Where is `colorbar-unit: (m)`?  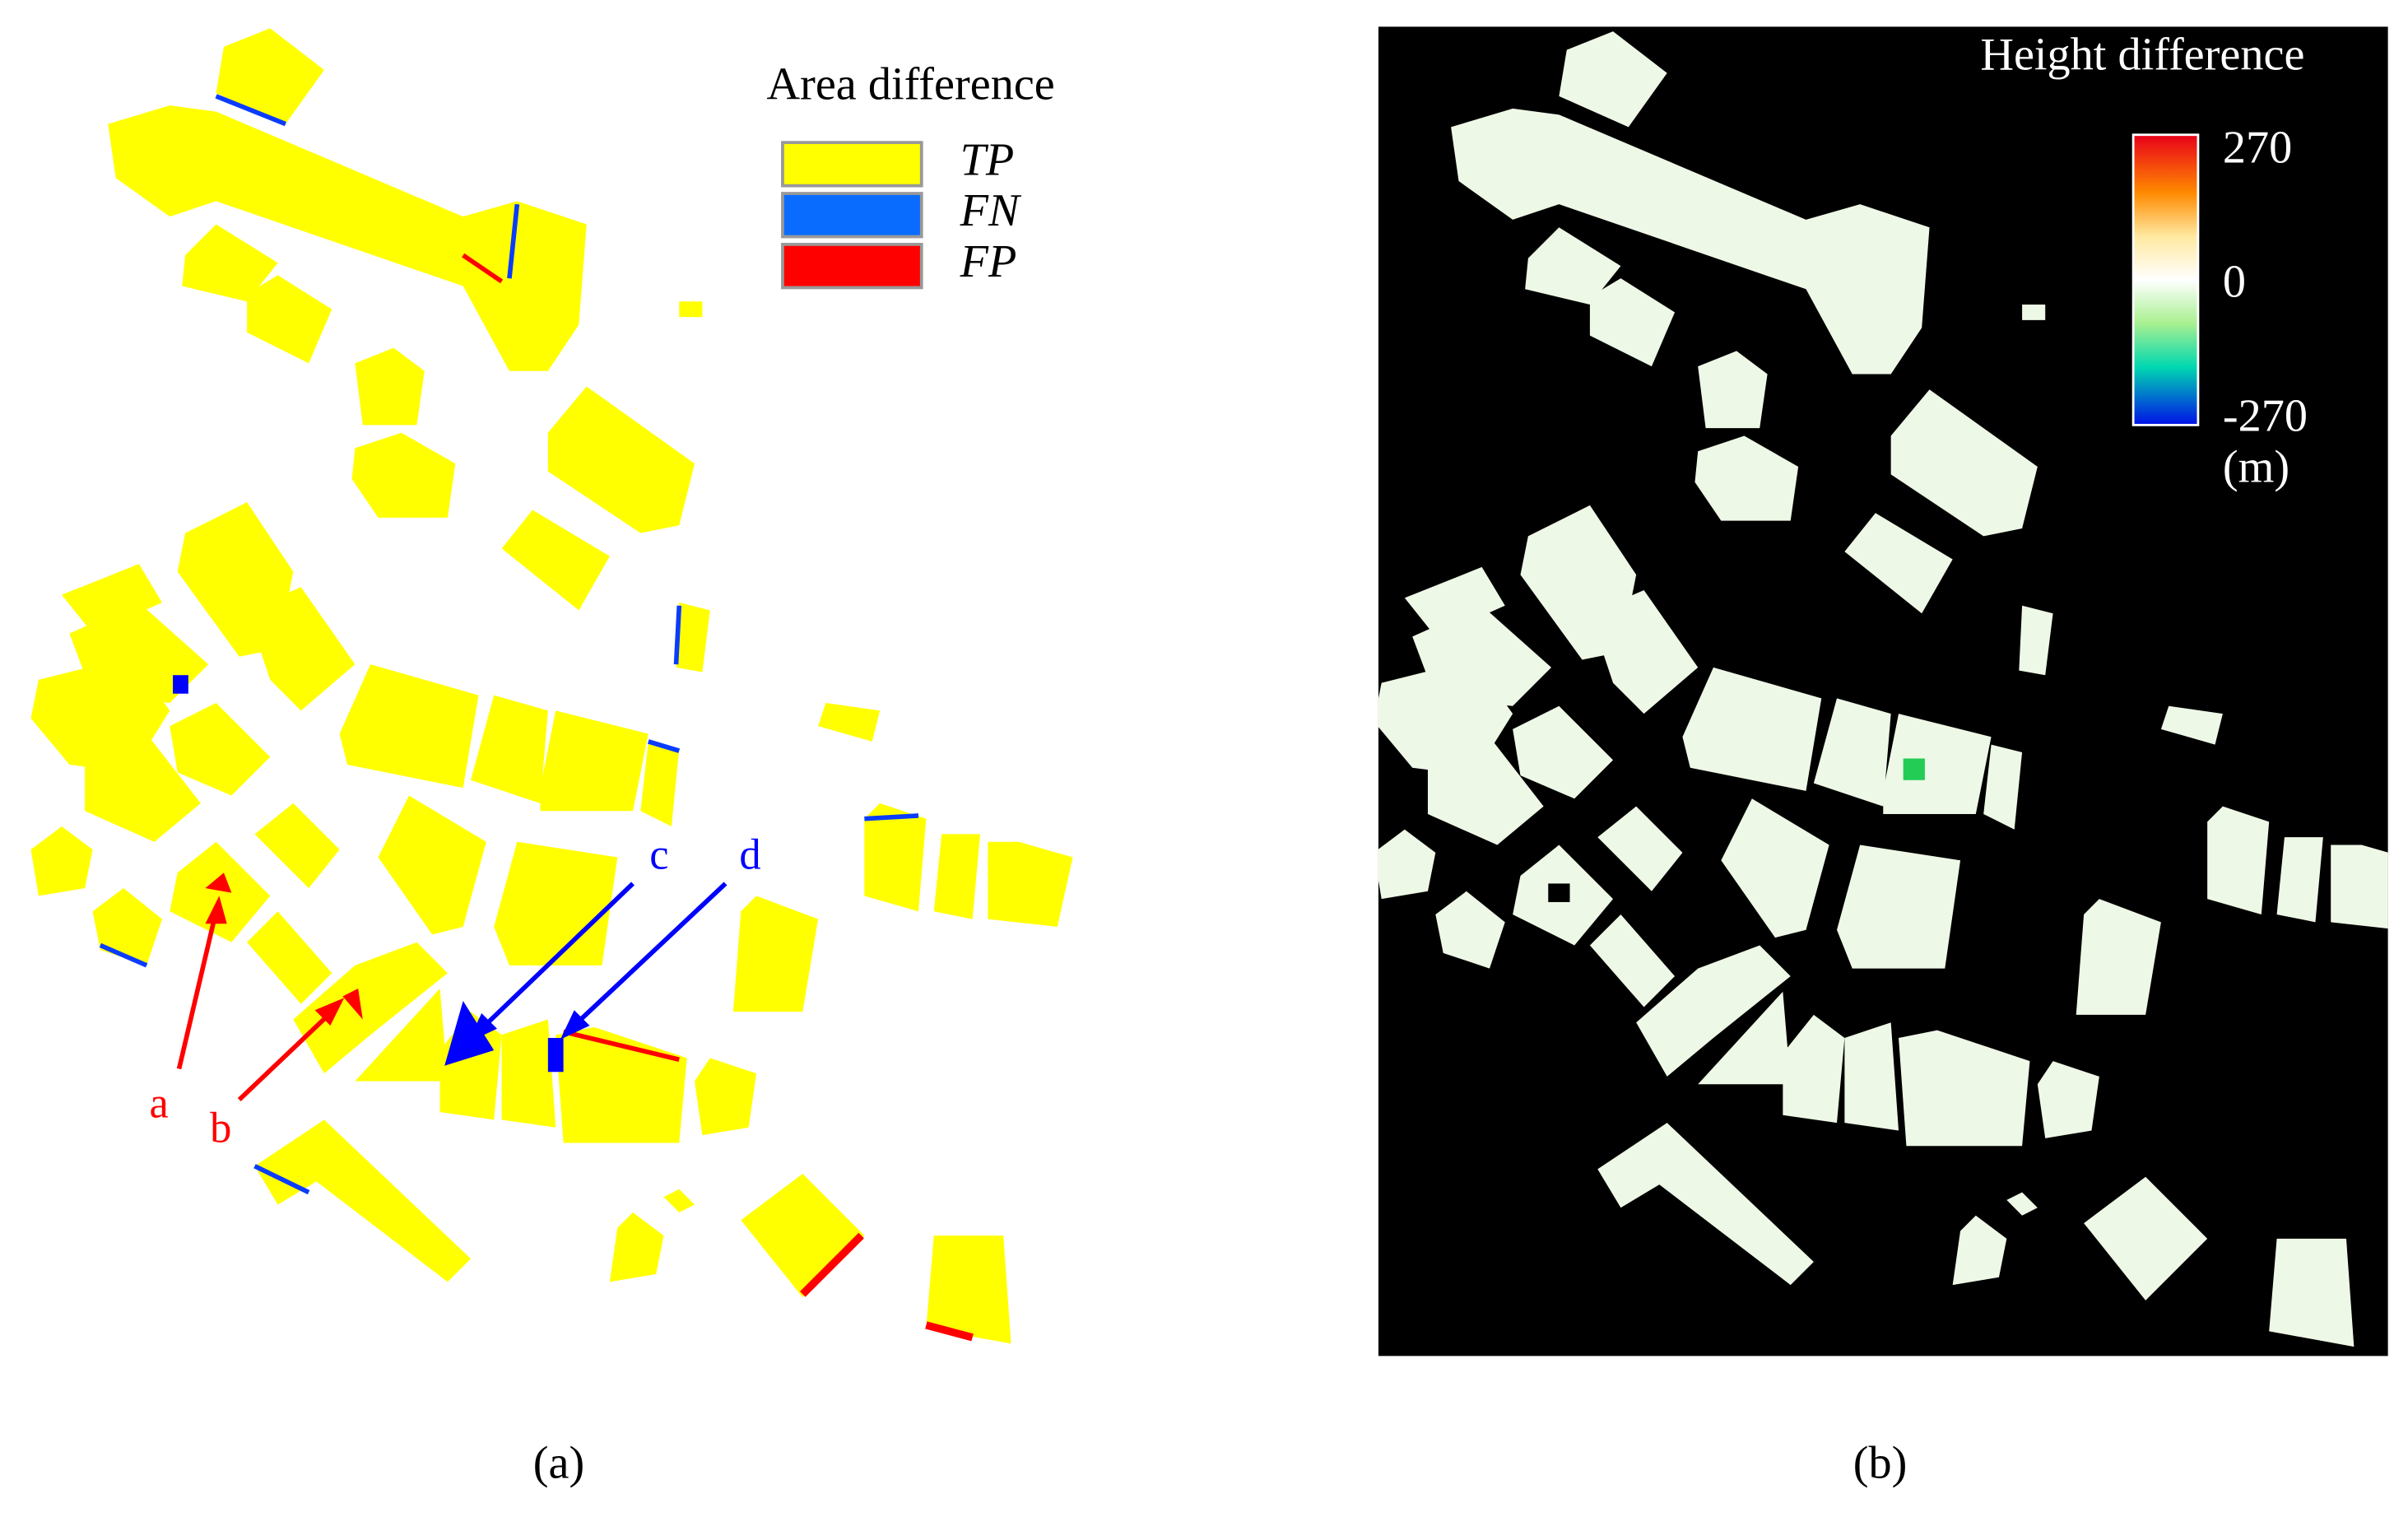
colorbar-unit: (m) is located at coordinates (2256, 467).